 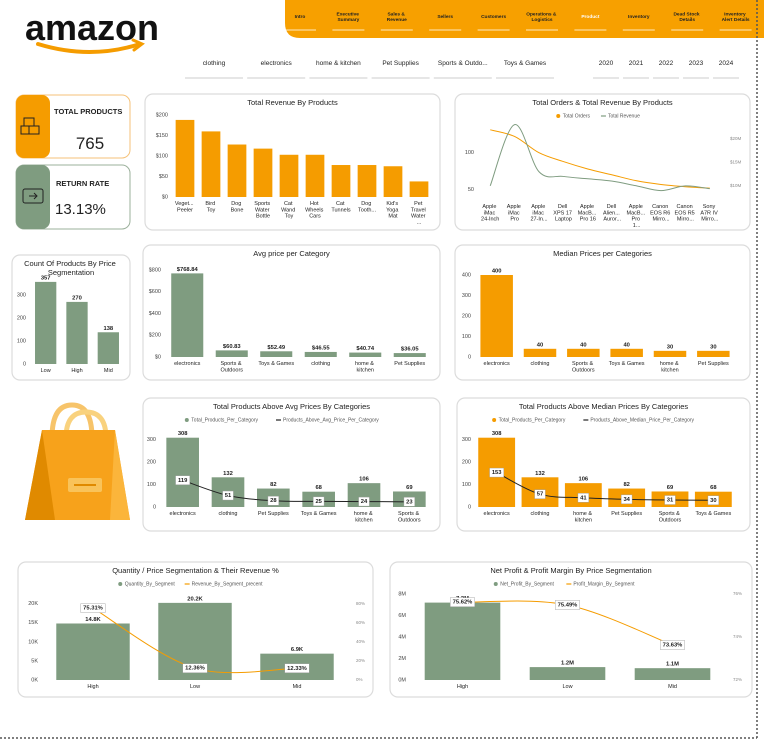 I want to click on text-line: Pet, so click(x=419, y=204).